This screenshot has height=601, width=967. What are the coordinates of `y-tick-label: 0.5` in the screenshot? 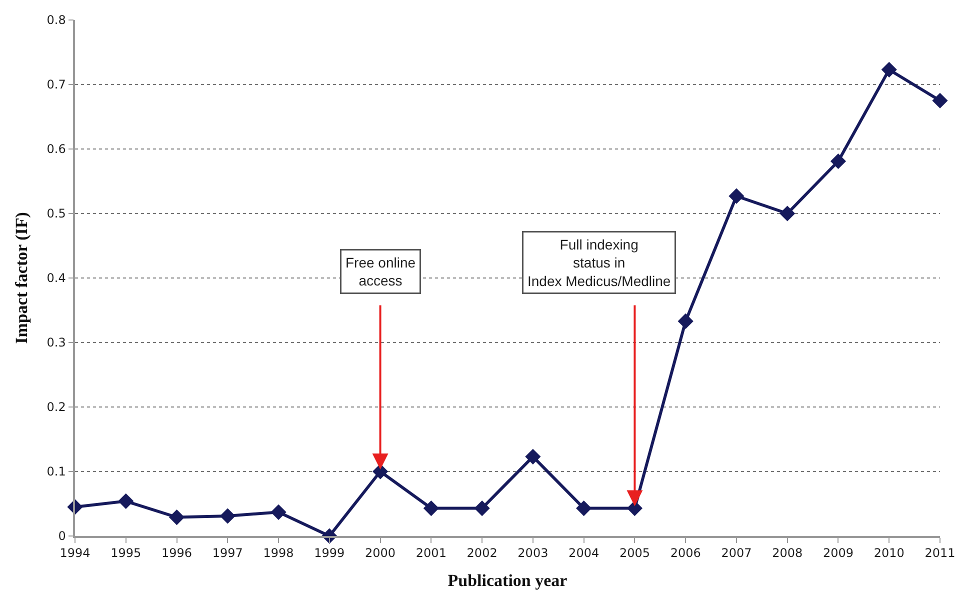 It's located at (56, 213).